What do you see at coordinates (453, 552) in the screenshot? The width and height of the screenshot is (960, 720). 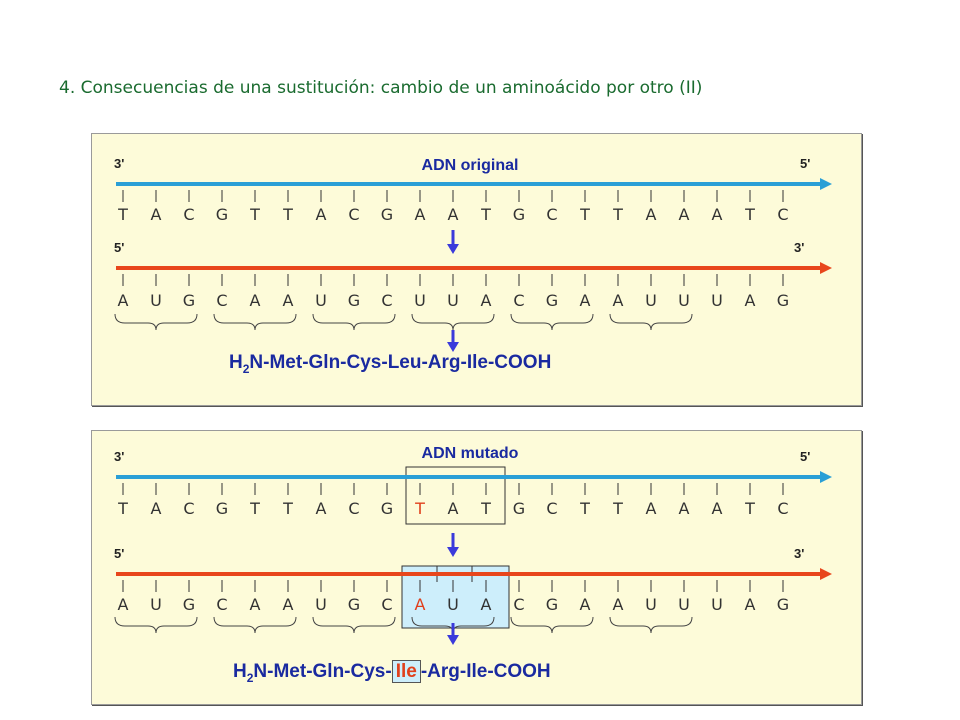 I see `transcription-arrow-head` at bounding box center [453, 552].